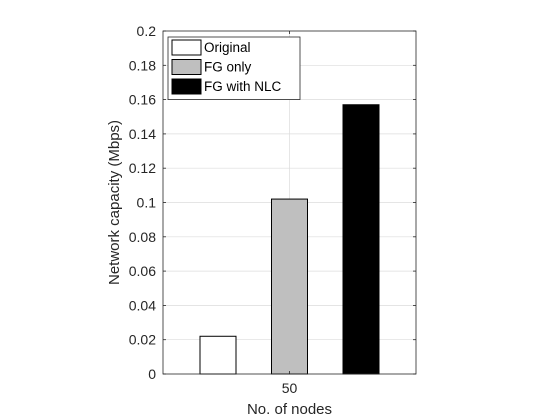 The image size is (560, 420). I want to click on y-tick-label: 0.18, so click(142, 65).